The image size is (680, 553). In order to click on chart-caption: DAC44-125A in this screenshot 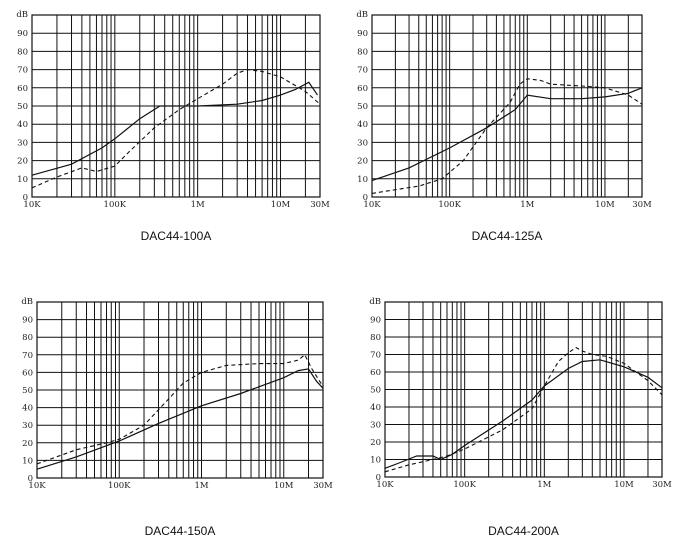, I will do `click(507, 236)`.